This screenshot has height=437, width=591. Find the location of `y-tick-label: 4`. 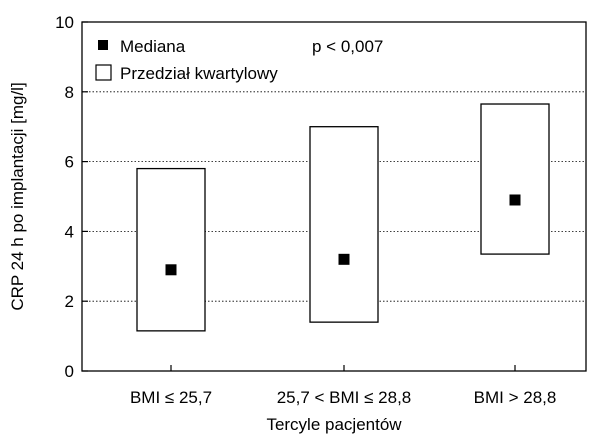

y-tick-label: 4 is located at coordinates (69, 231).